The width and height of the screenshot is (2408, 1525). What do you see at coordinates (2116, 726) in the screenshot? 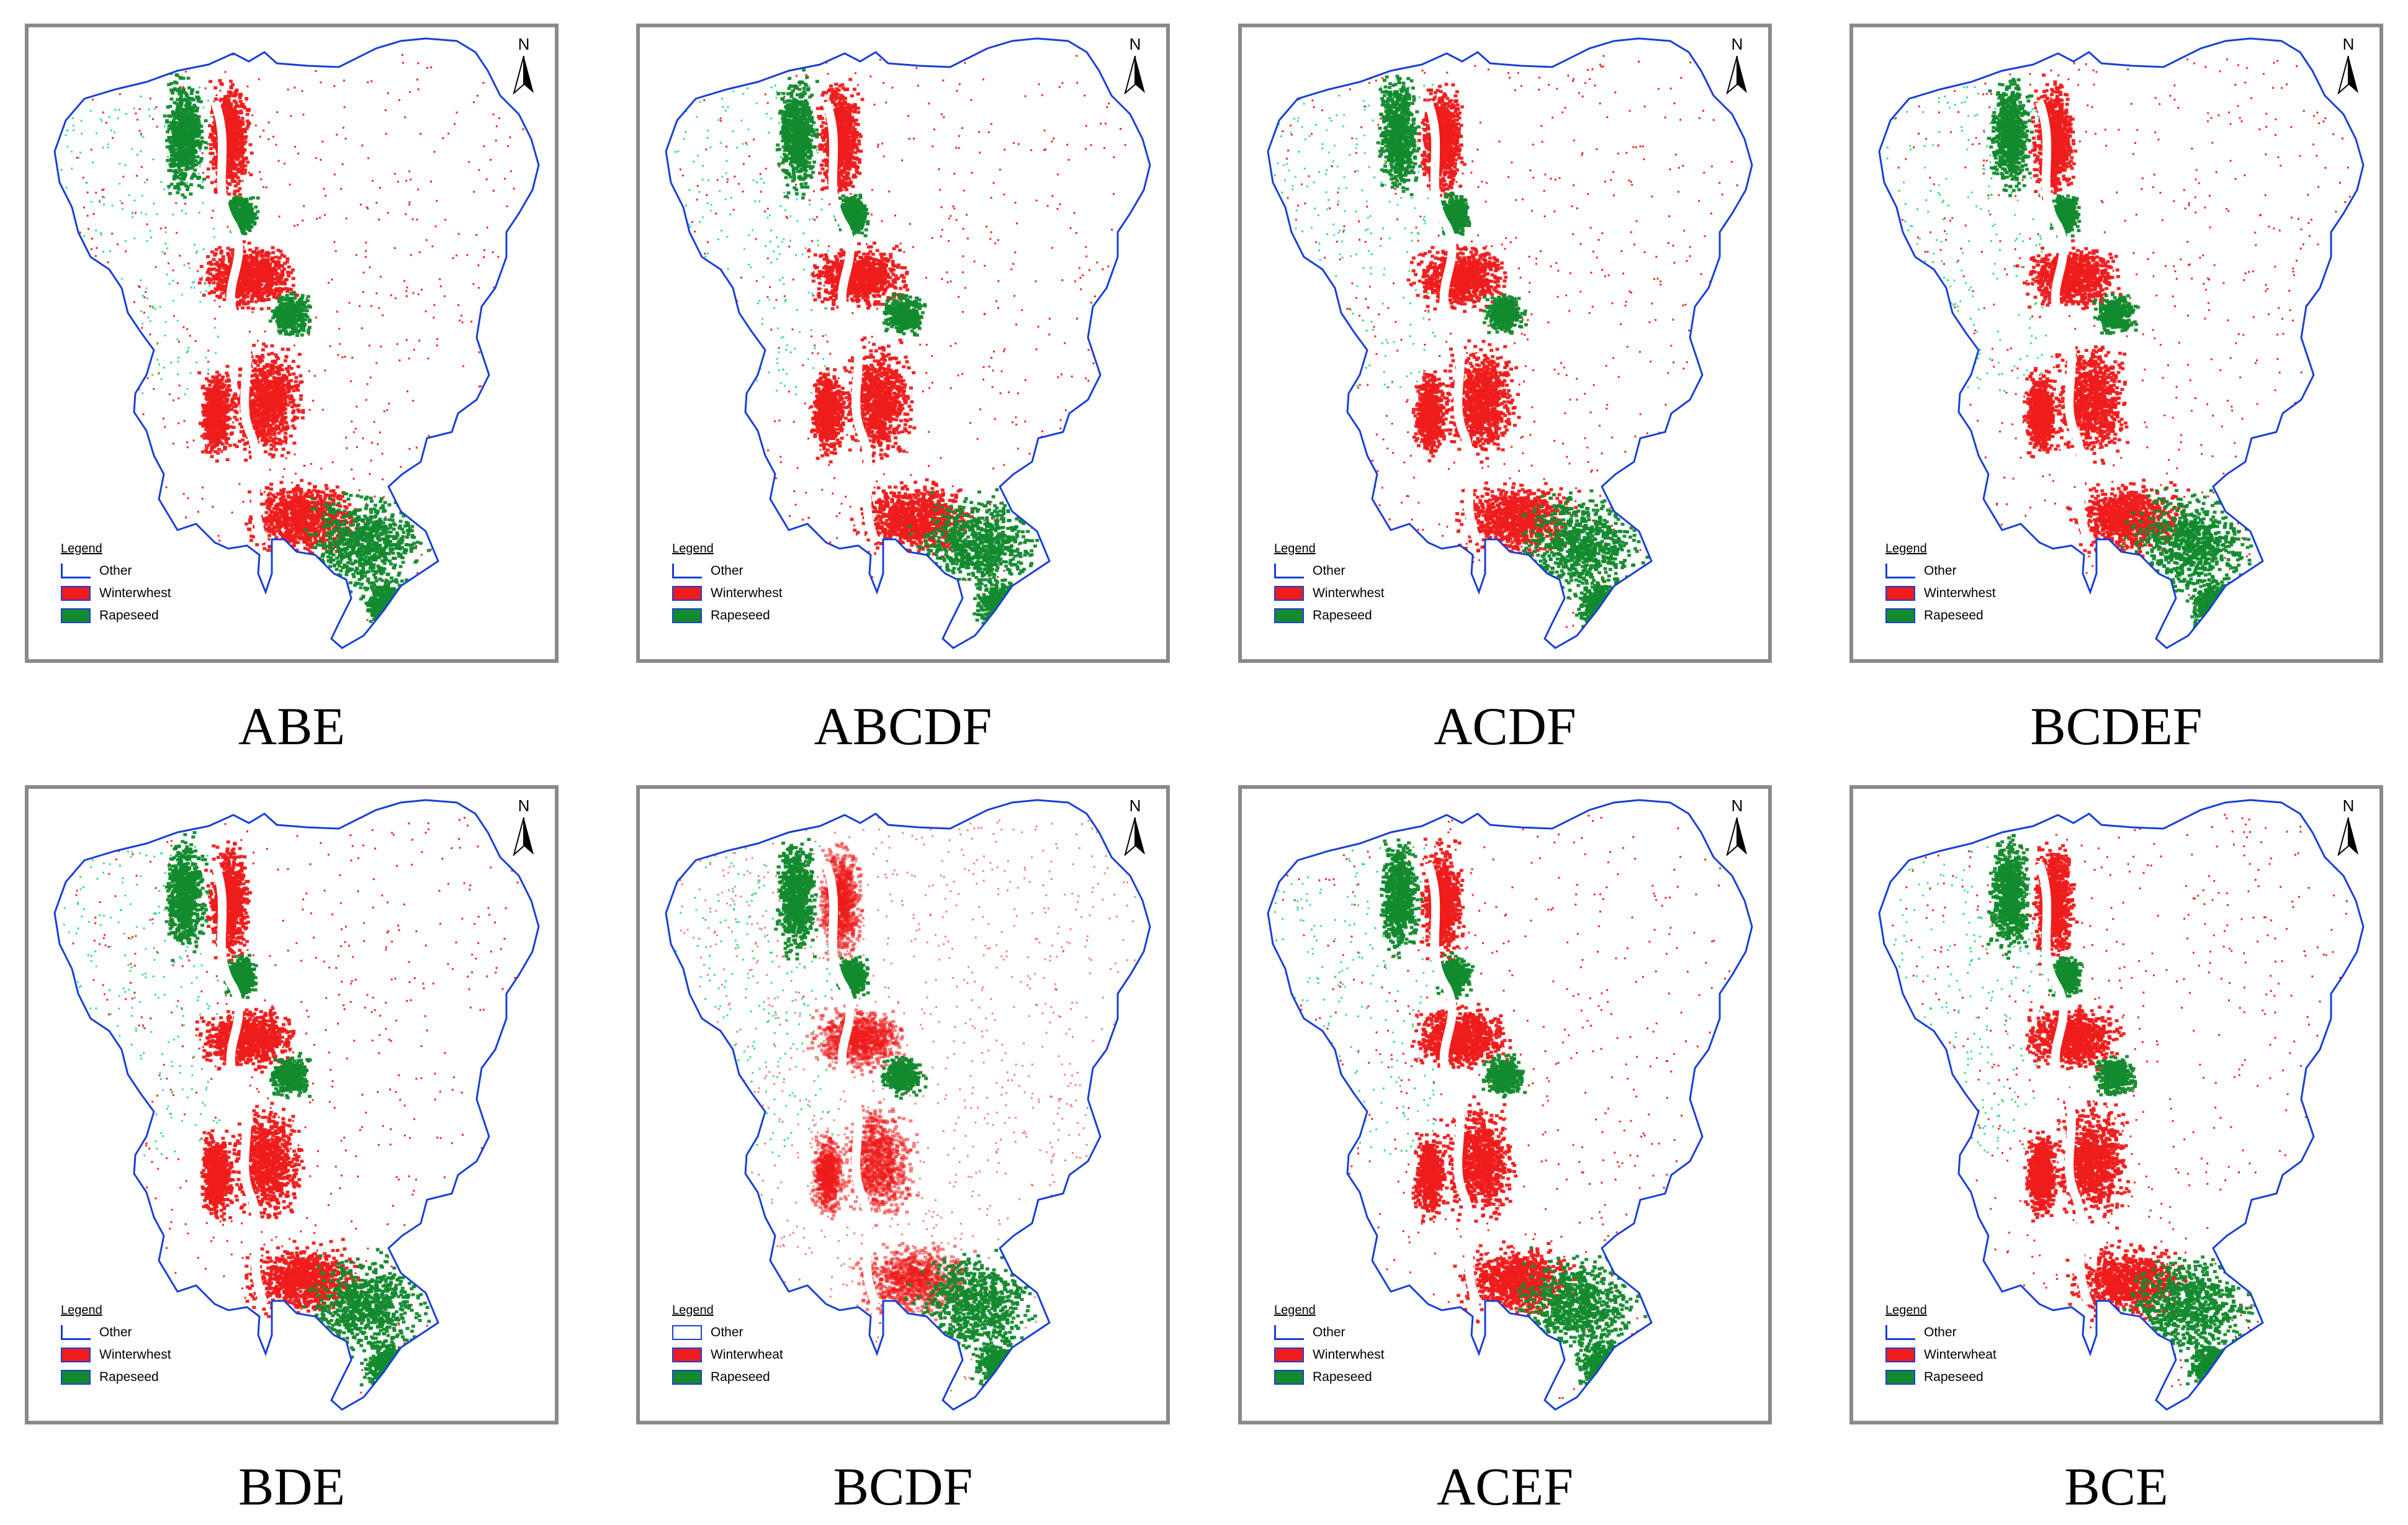
I see `panel-caption: BCDEF` at bounding box center [2116, 726].